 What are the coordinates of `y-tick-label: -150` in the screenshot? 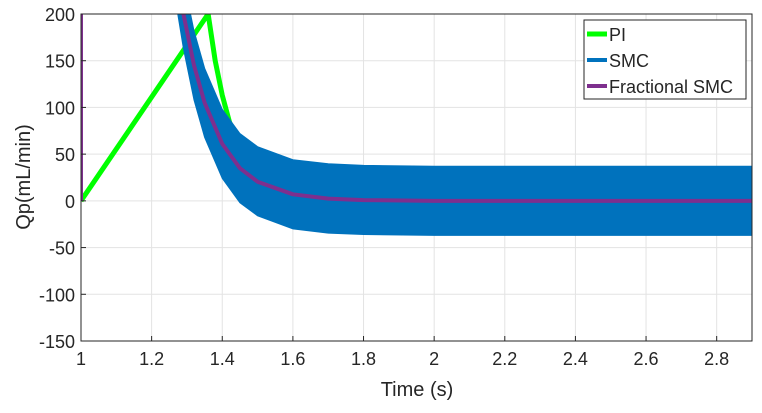 It's located at (57, 342).